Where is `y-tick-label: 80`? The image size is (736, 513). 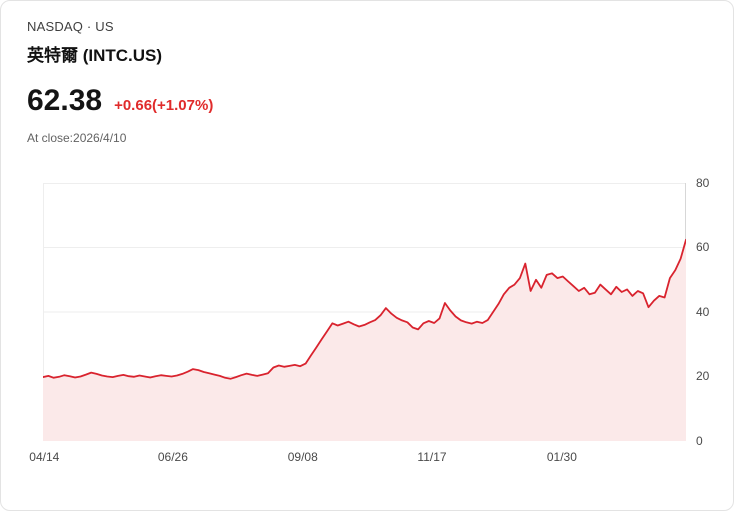
y-tick-label: 80 is located at coordinates (703, 183).